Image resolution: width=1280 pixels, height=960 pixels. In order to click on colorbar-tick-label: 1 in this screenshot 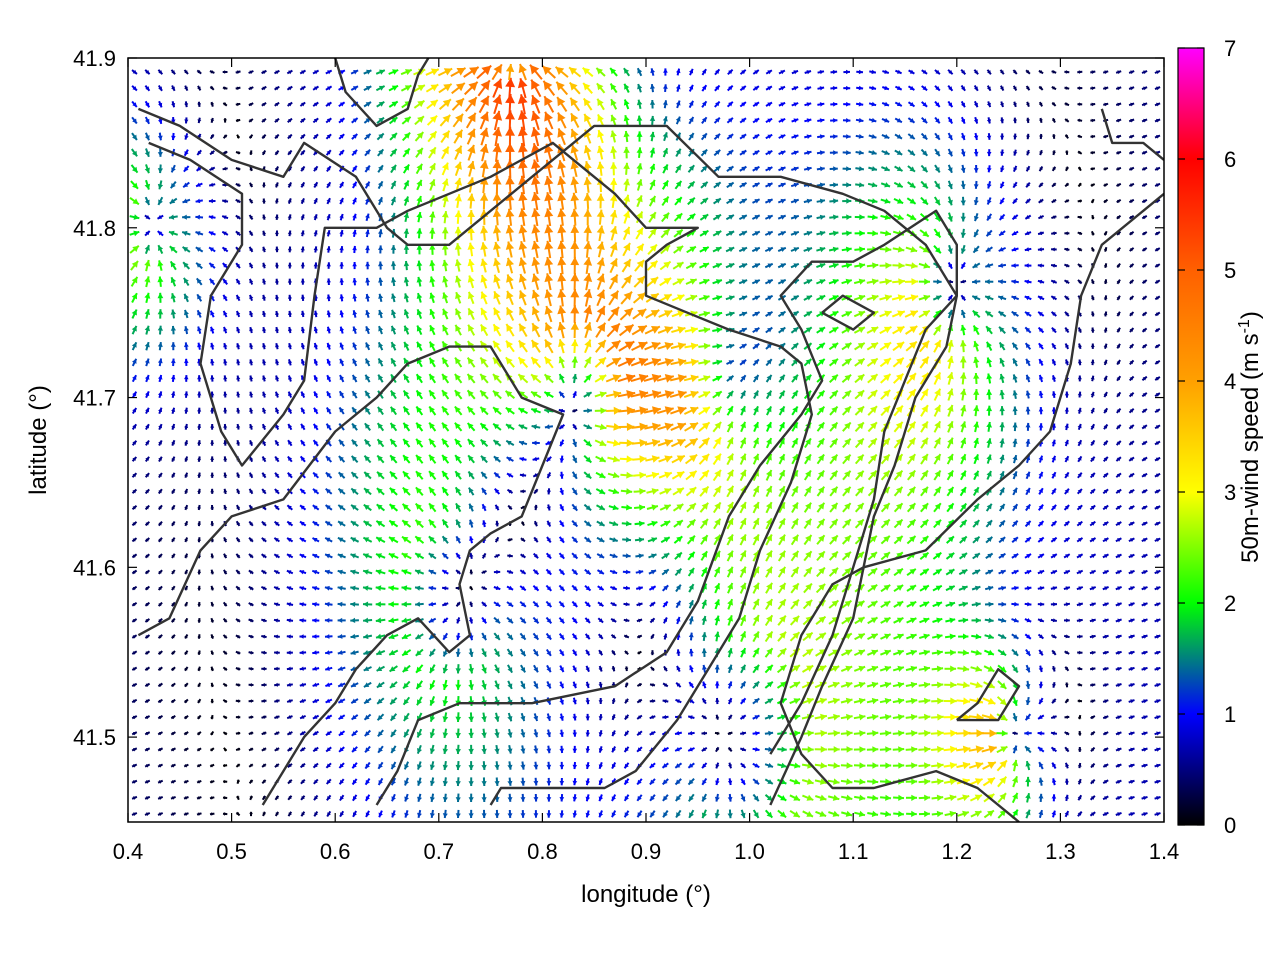, I will do `click(1230, 714)`.